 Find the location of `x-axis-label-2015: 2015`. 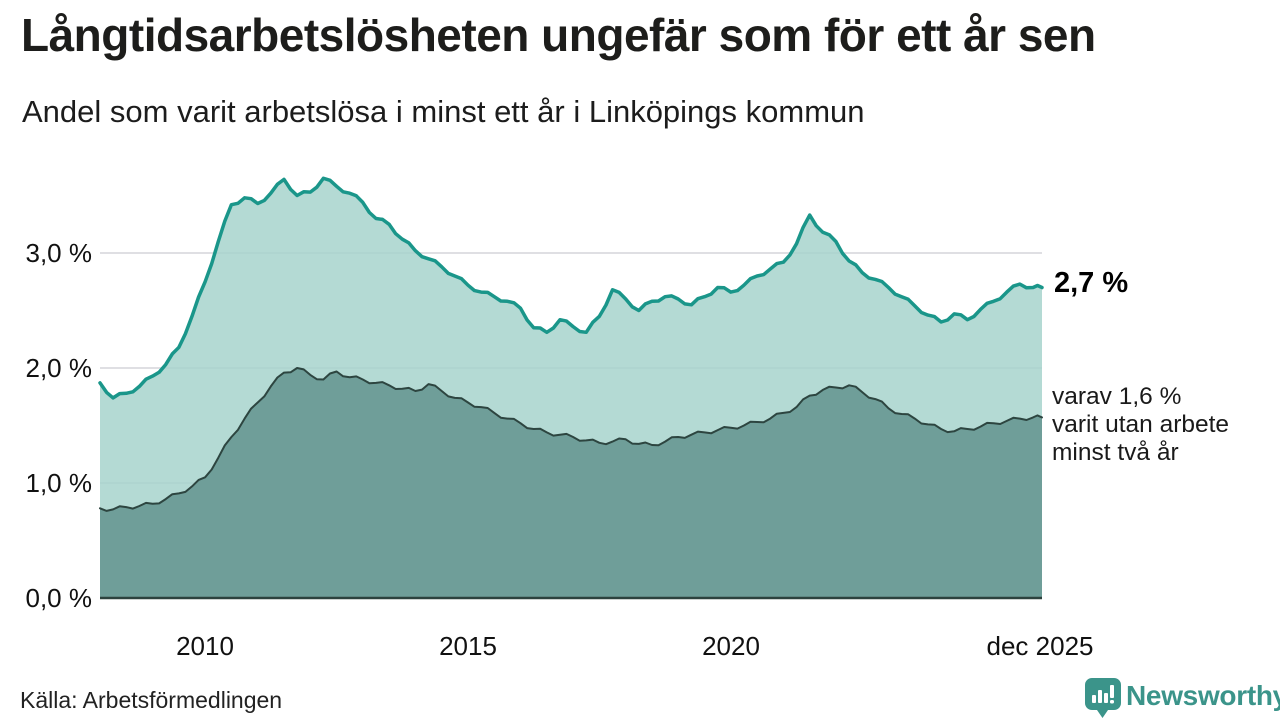

x-axis-label-2015: 2015 is located at coordinates (468, 646).